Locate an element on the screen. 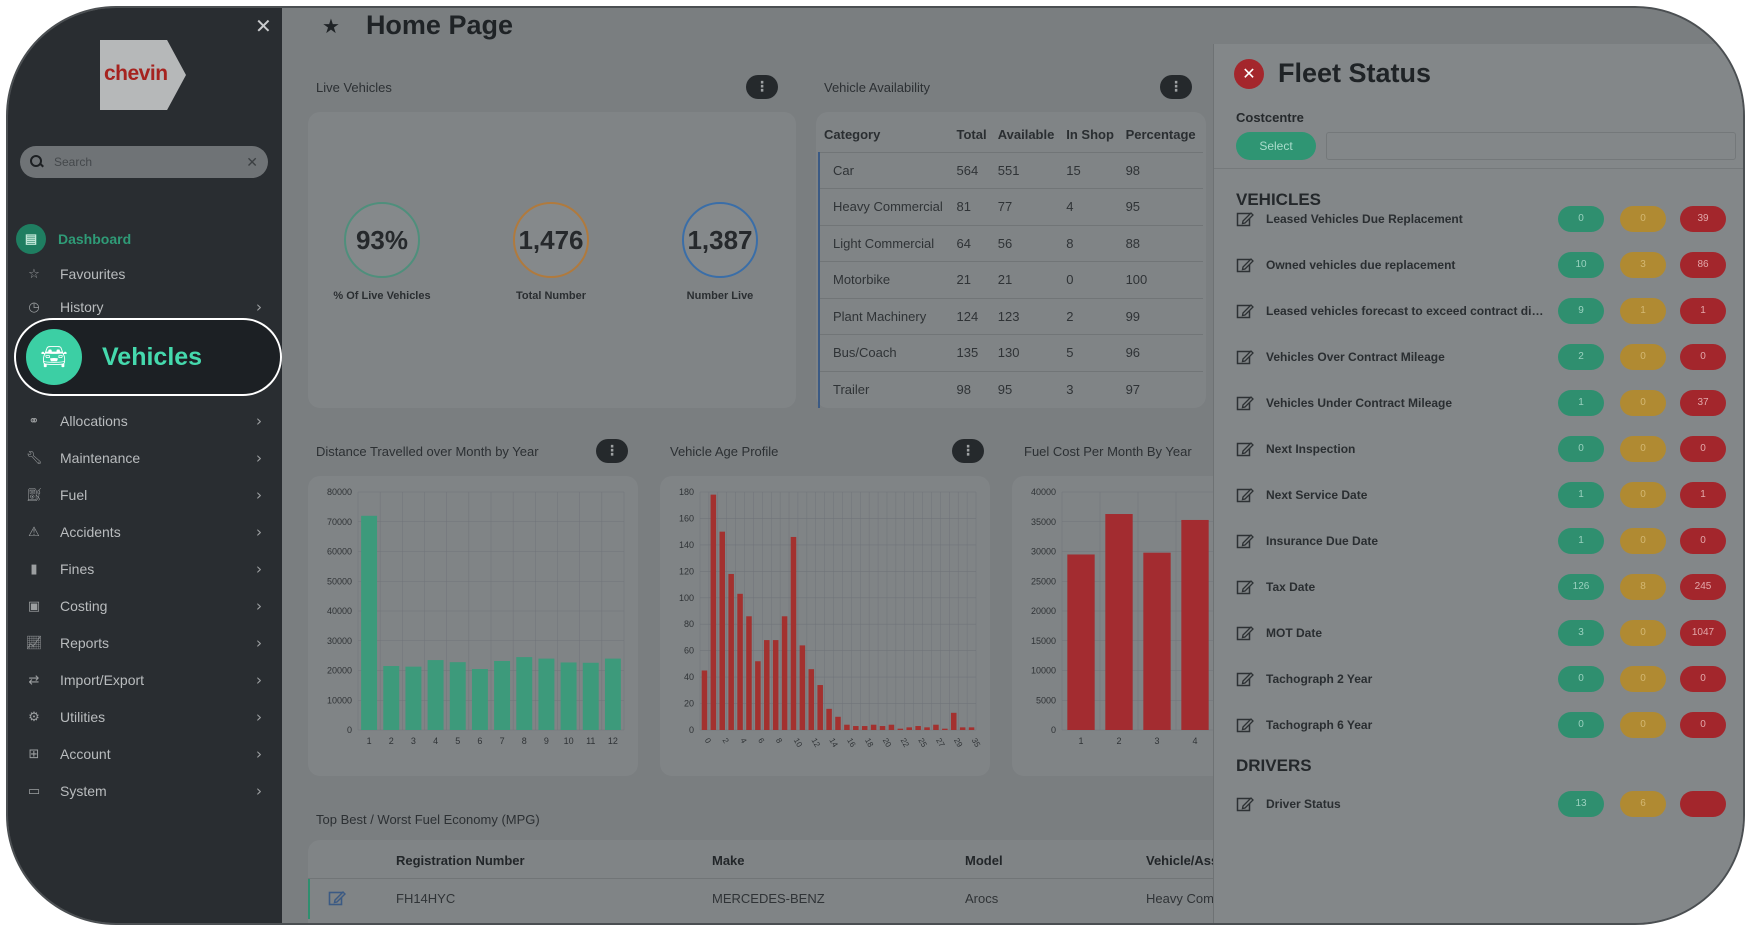 The width and height of the screenshot is (1751, 931). fleet-status-row: Vehicles Under Contract Mileage 1 0 37 is located at coordinates (1489, 403).